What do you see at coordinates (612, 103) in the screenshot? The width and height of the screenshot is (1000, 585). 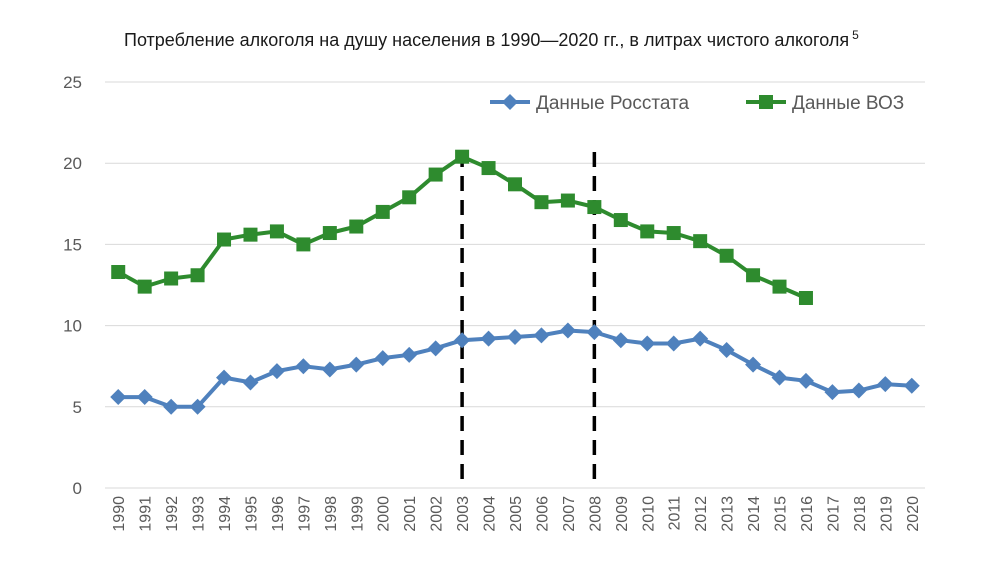 I see `legend-label: Данные Росстата` at bounding box center [612, 103].